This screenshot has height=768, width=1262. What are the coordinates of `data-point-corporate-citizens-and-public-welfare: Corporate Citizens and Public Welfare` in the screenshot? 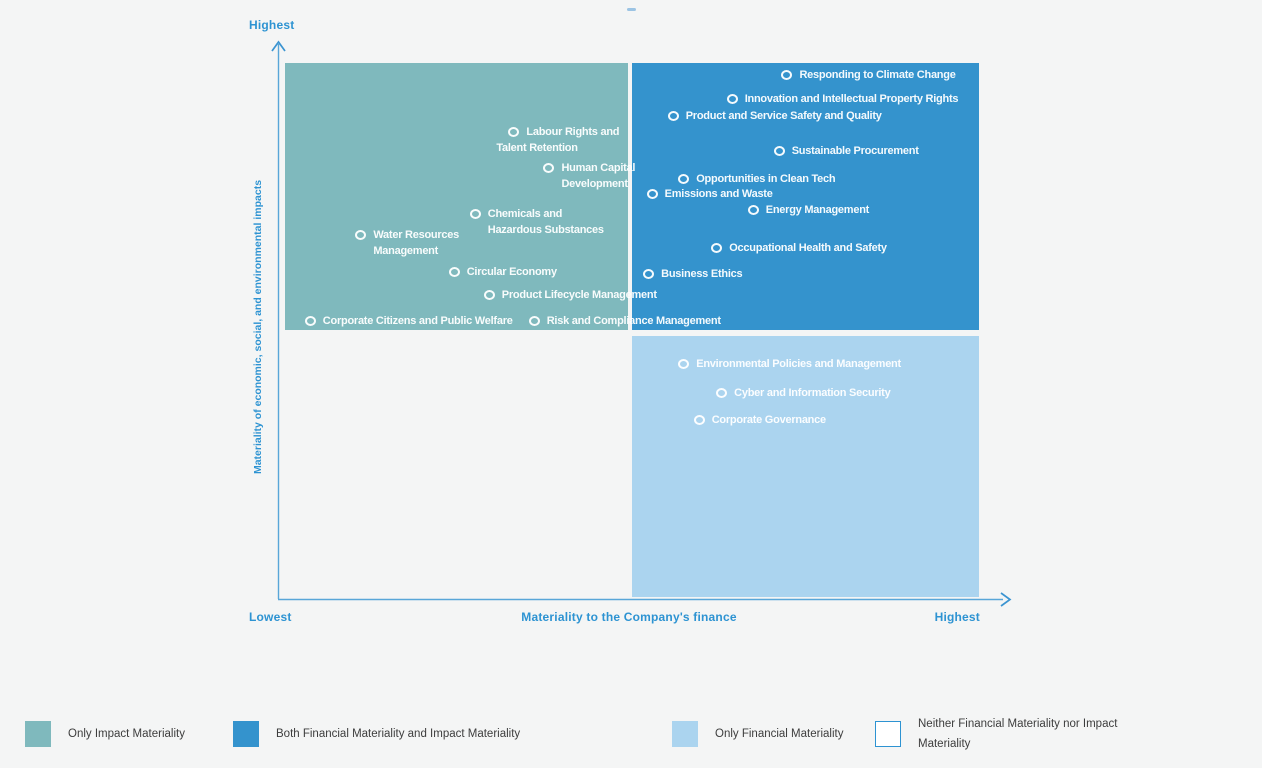 It's located at (408, 321).